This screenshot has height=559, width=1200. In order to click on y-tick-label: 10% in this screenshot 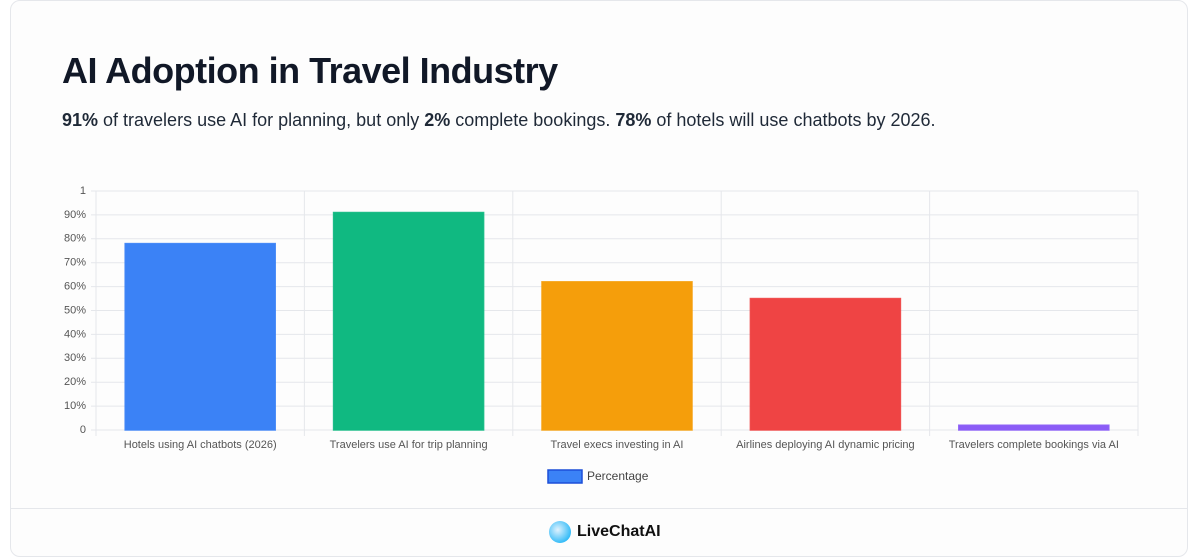, I will do `click(75, 406)`.